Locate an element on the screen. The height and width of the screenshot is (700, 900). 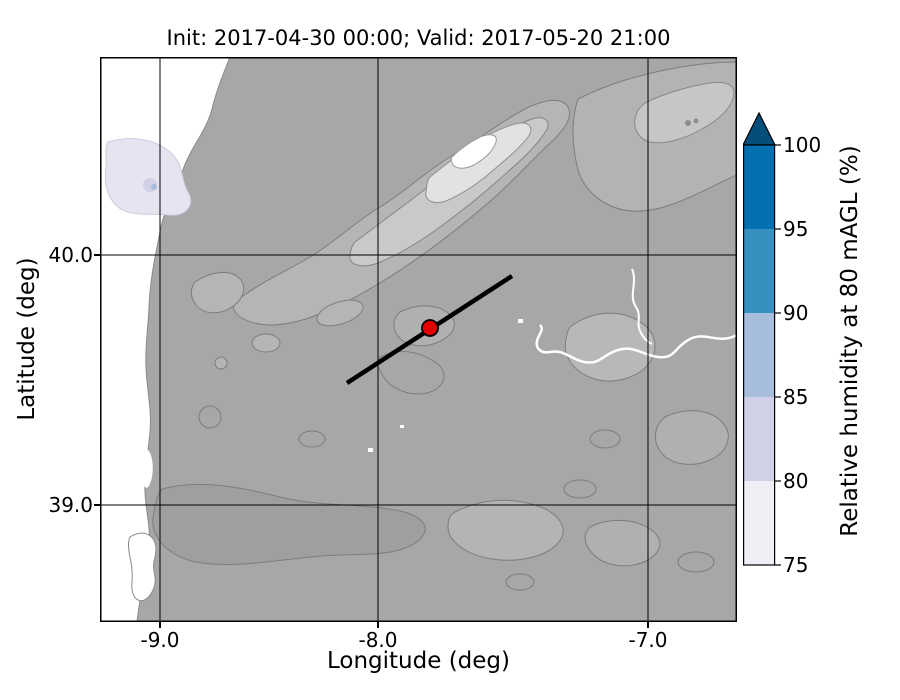
colorbar-canvas is located at coordinates (761, 338).